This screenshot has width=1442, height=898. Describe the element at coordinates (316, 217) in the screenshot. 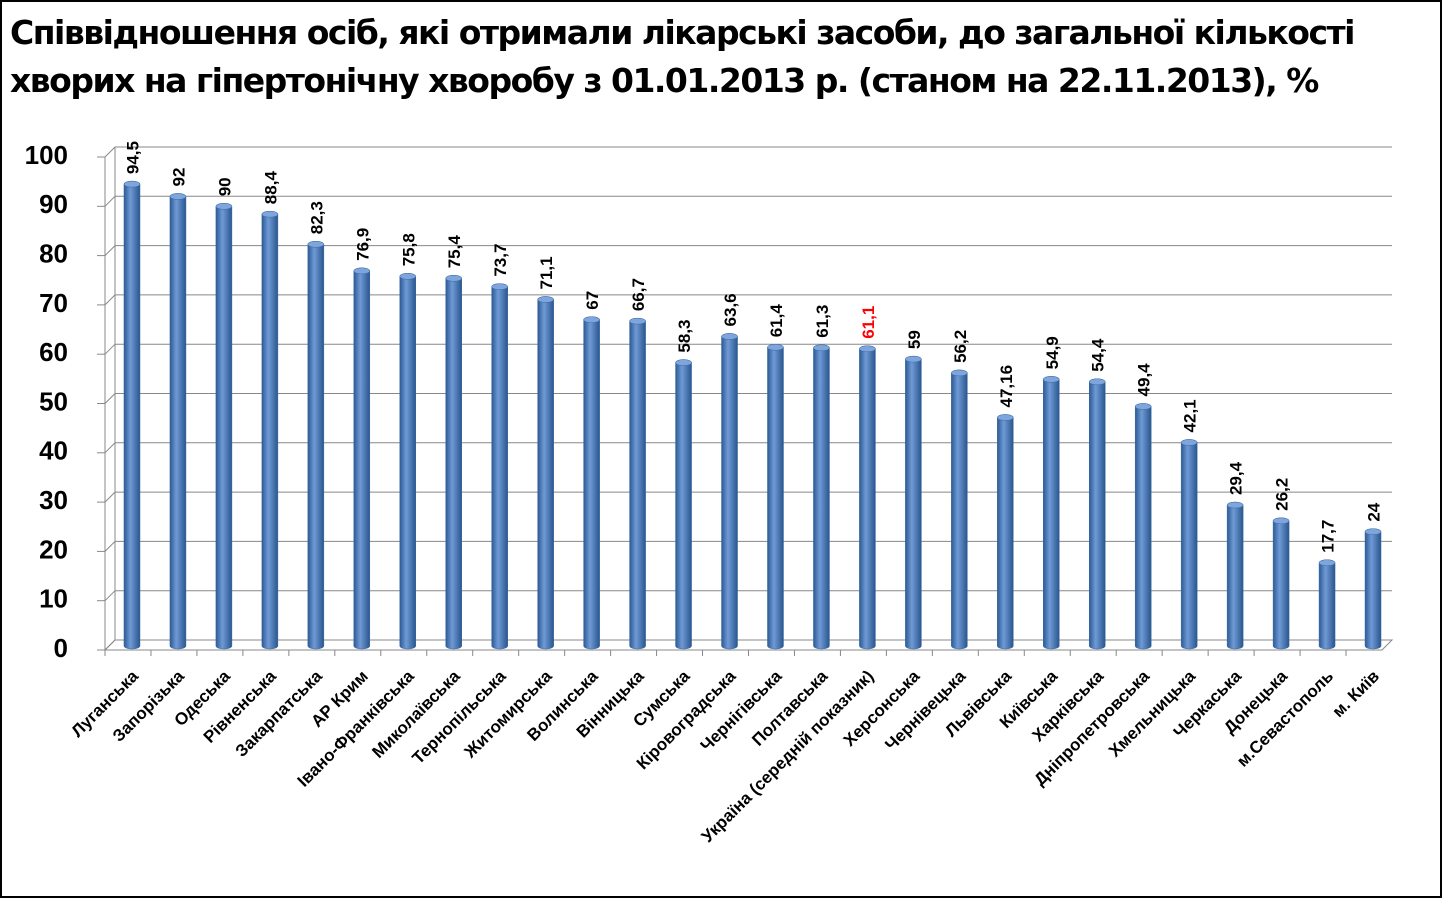

I see `value-label: 82,3` at that location.